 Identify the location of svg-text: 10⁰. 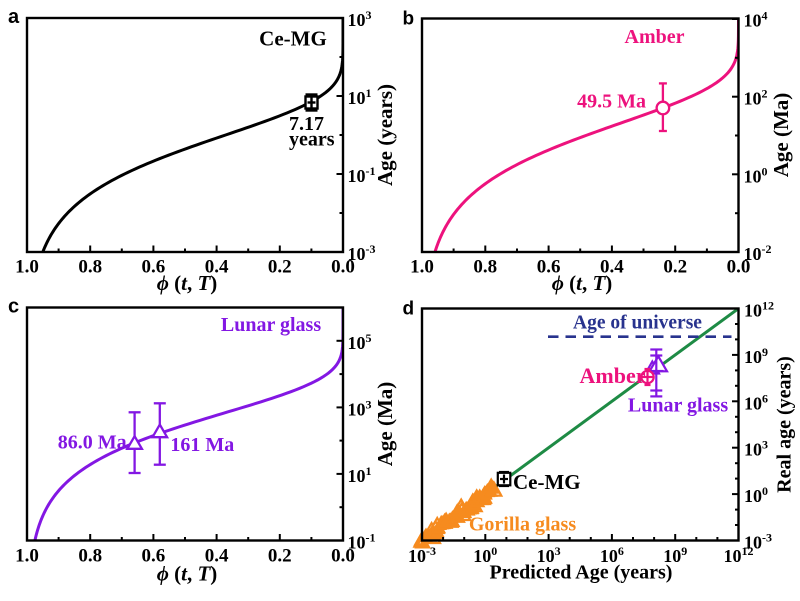
(485, 555).